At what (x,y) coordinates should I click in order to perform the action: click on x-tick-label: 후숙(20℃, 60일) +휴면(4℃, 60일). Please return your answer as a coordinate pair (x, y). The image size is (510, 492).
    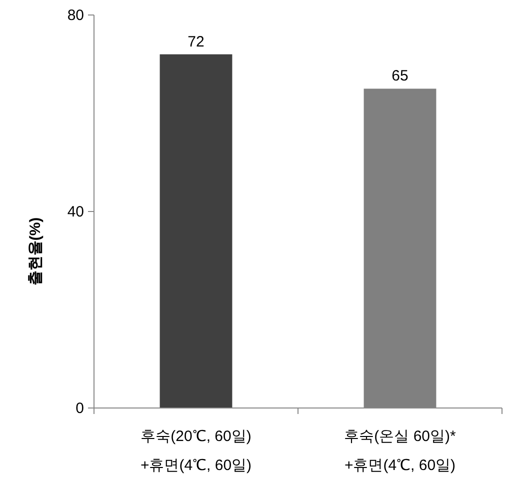
    Looking at the image, I should click on (196, 451).